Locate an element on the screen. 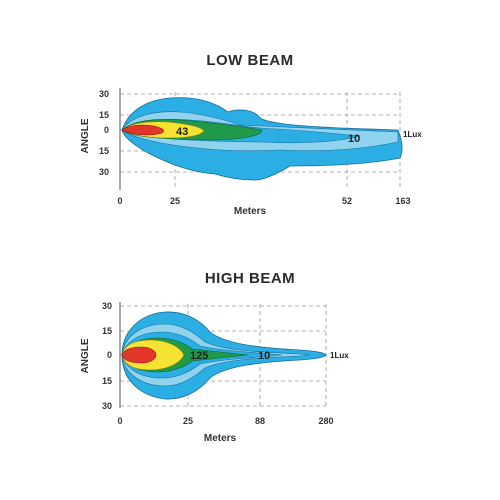 This screenshot has height=500, width=500. low-beam-ylabel: ANGLE is located at coordinates (85, 135).